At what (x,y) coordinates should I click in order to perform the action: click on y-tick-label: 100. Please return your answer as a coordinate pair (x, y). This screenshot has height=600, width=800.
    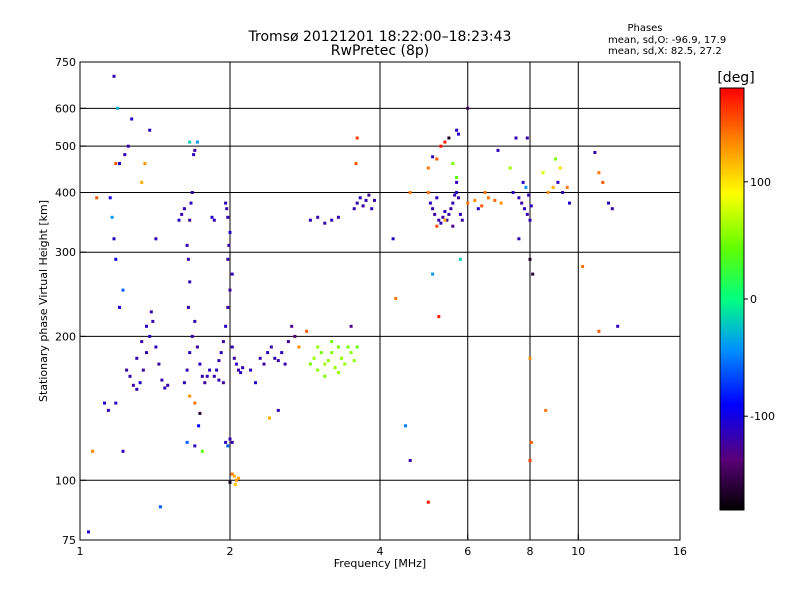
    Looking at the image, I should click on (65, 480).